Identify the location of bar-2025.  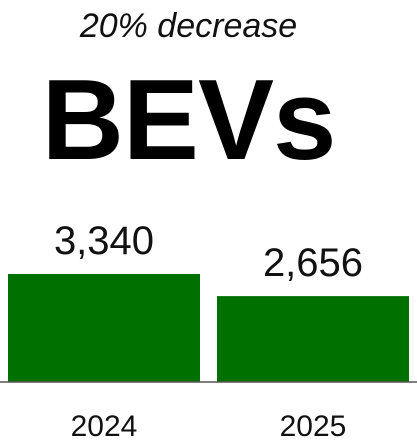
(313, 339).